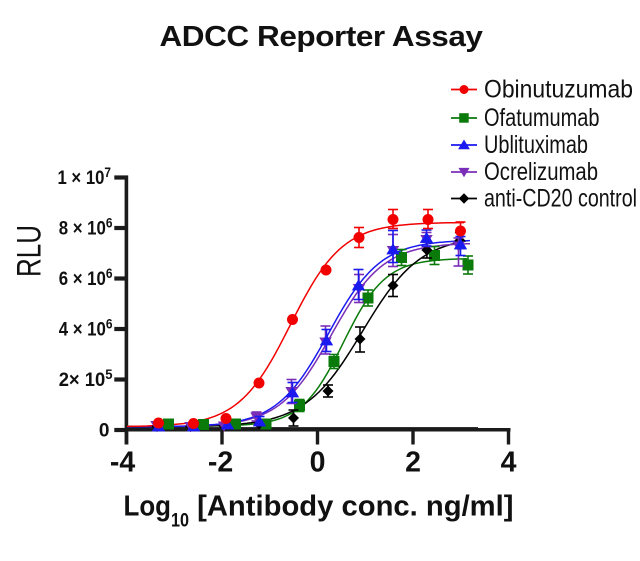 This screenshot has height=561, width=640. What do you see at coordinates (86, 278) in the screenshot?
I see `svg-text: 6 × 10⁶` at bounding box center [86, 278].